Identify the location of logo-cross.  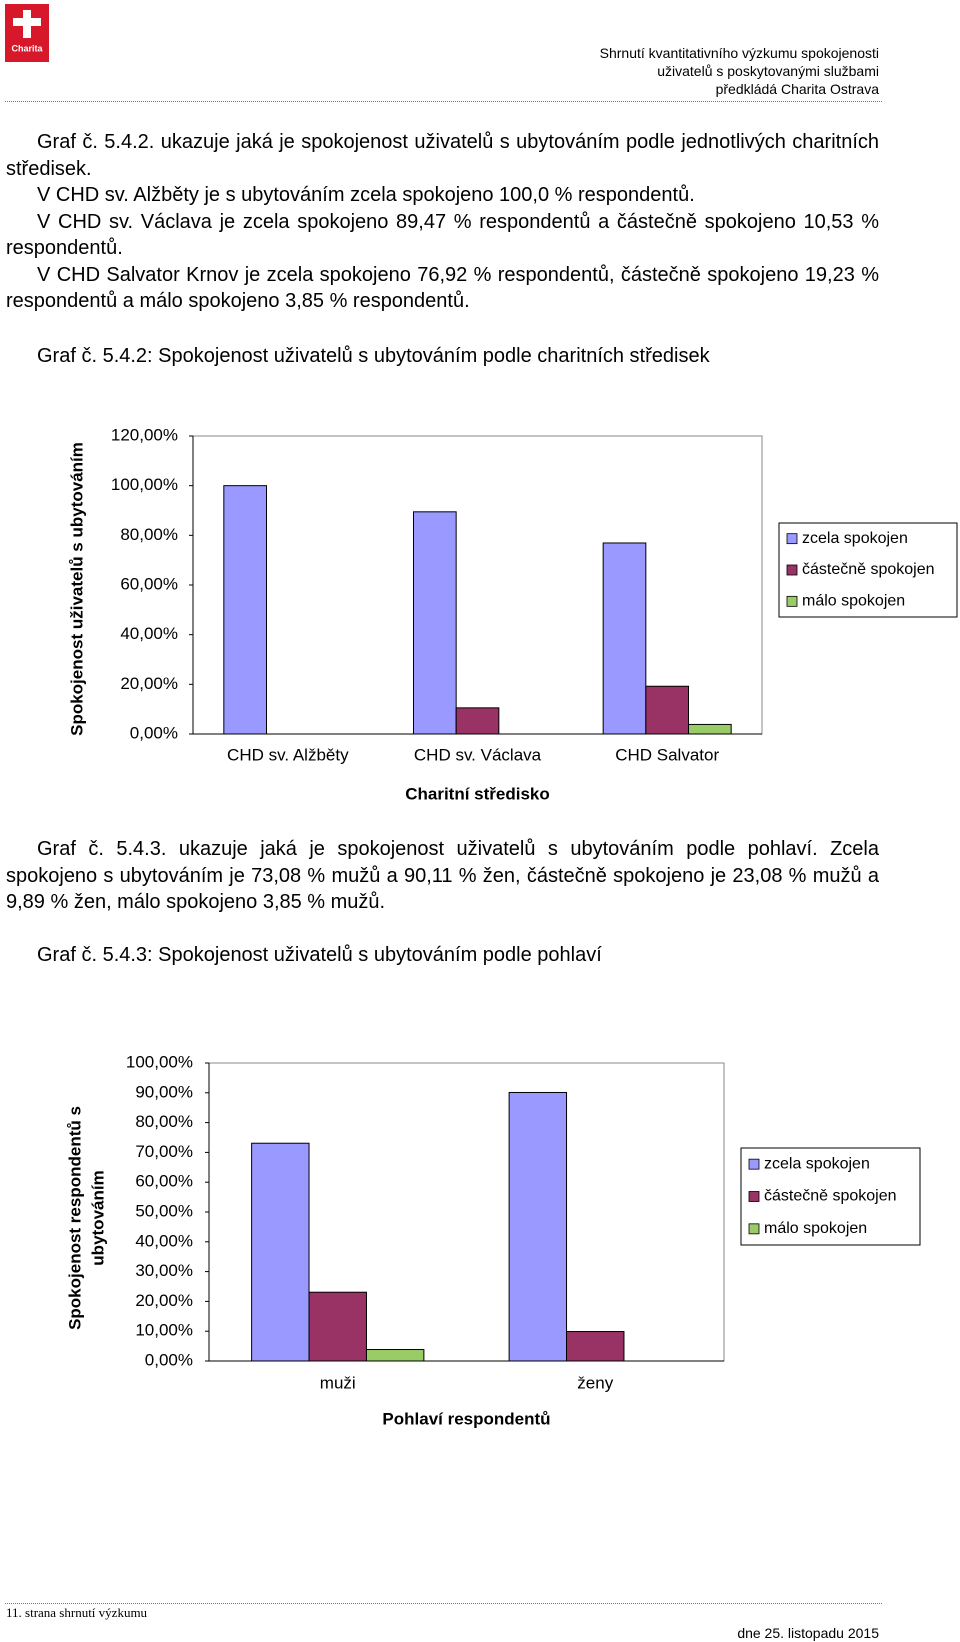
(27, 22).